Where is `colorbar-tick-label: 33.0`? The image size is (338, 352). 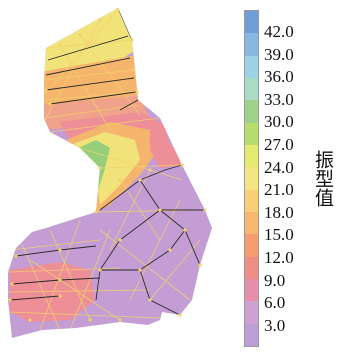 colorbar-tick-label: 33.0 is located at coordinates (279, 99).